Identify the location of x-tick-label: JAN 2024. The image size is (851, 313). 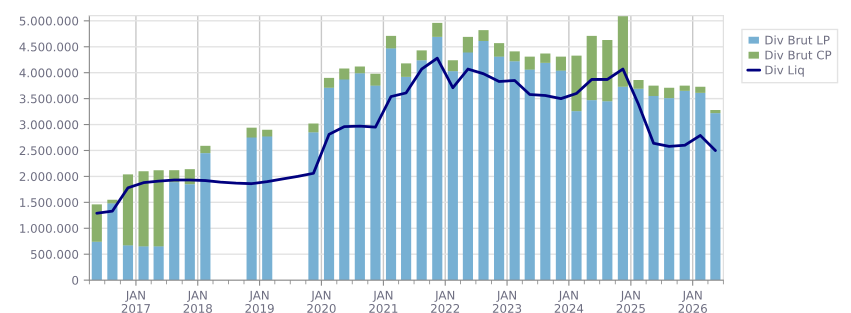
(569, 301).